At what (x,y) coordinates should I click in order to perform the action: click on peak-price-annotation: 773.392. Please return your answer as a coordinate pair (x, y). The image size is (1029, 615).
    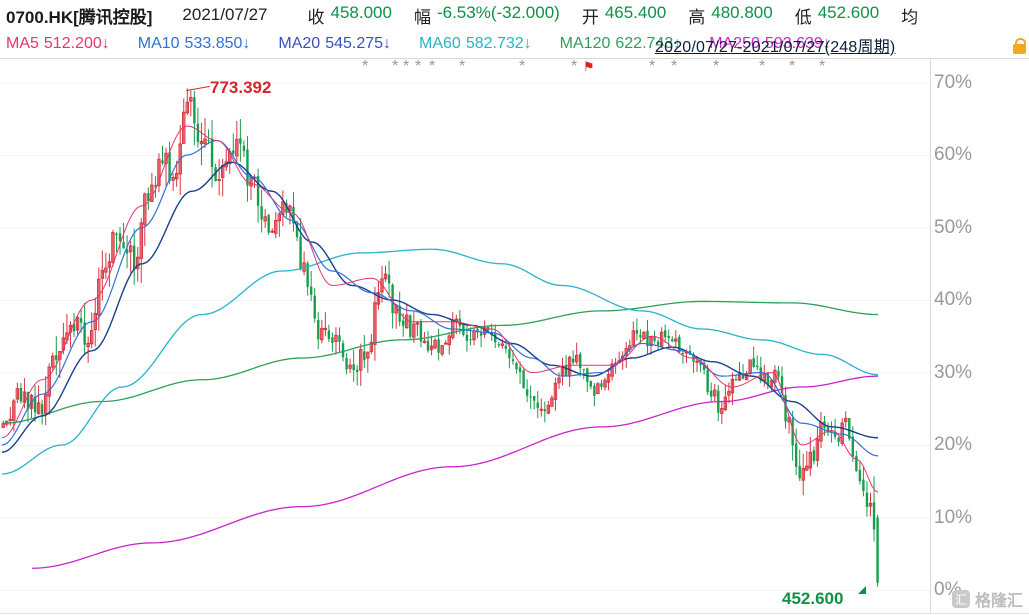
    Looking at the image, I should click on (241, 87).